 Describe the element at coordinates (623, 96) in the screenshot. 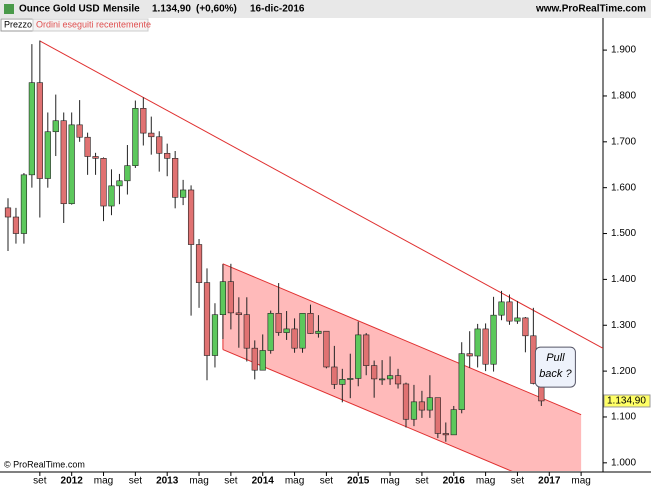

I see `y-tick-label: 1.800` at that location.